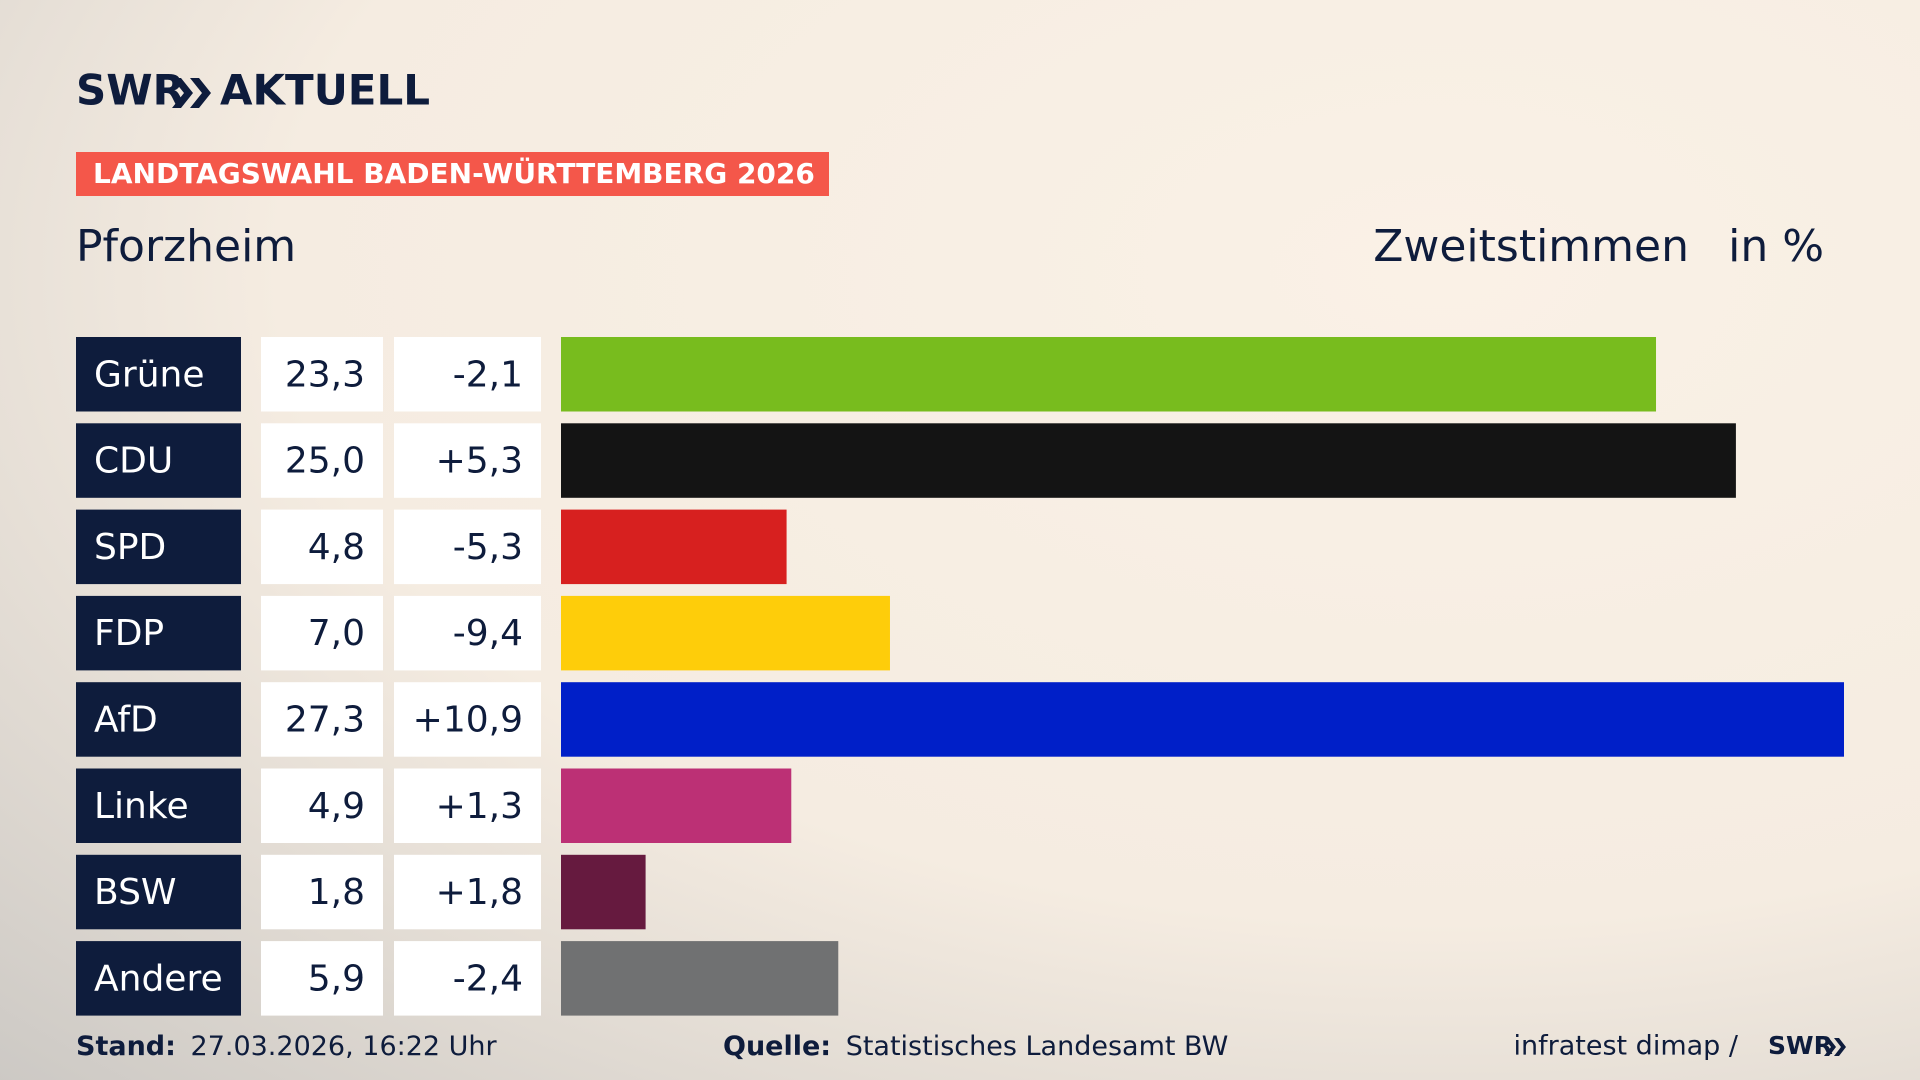  Describe the element at coordinates (325, 90) in the screenshot. I see `logo-suffix: AKTUELL` at that location.